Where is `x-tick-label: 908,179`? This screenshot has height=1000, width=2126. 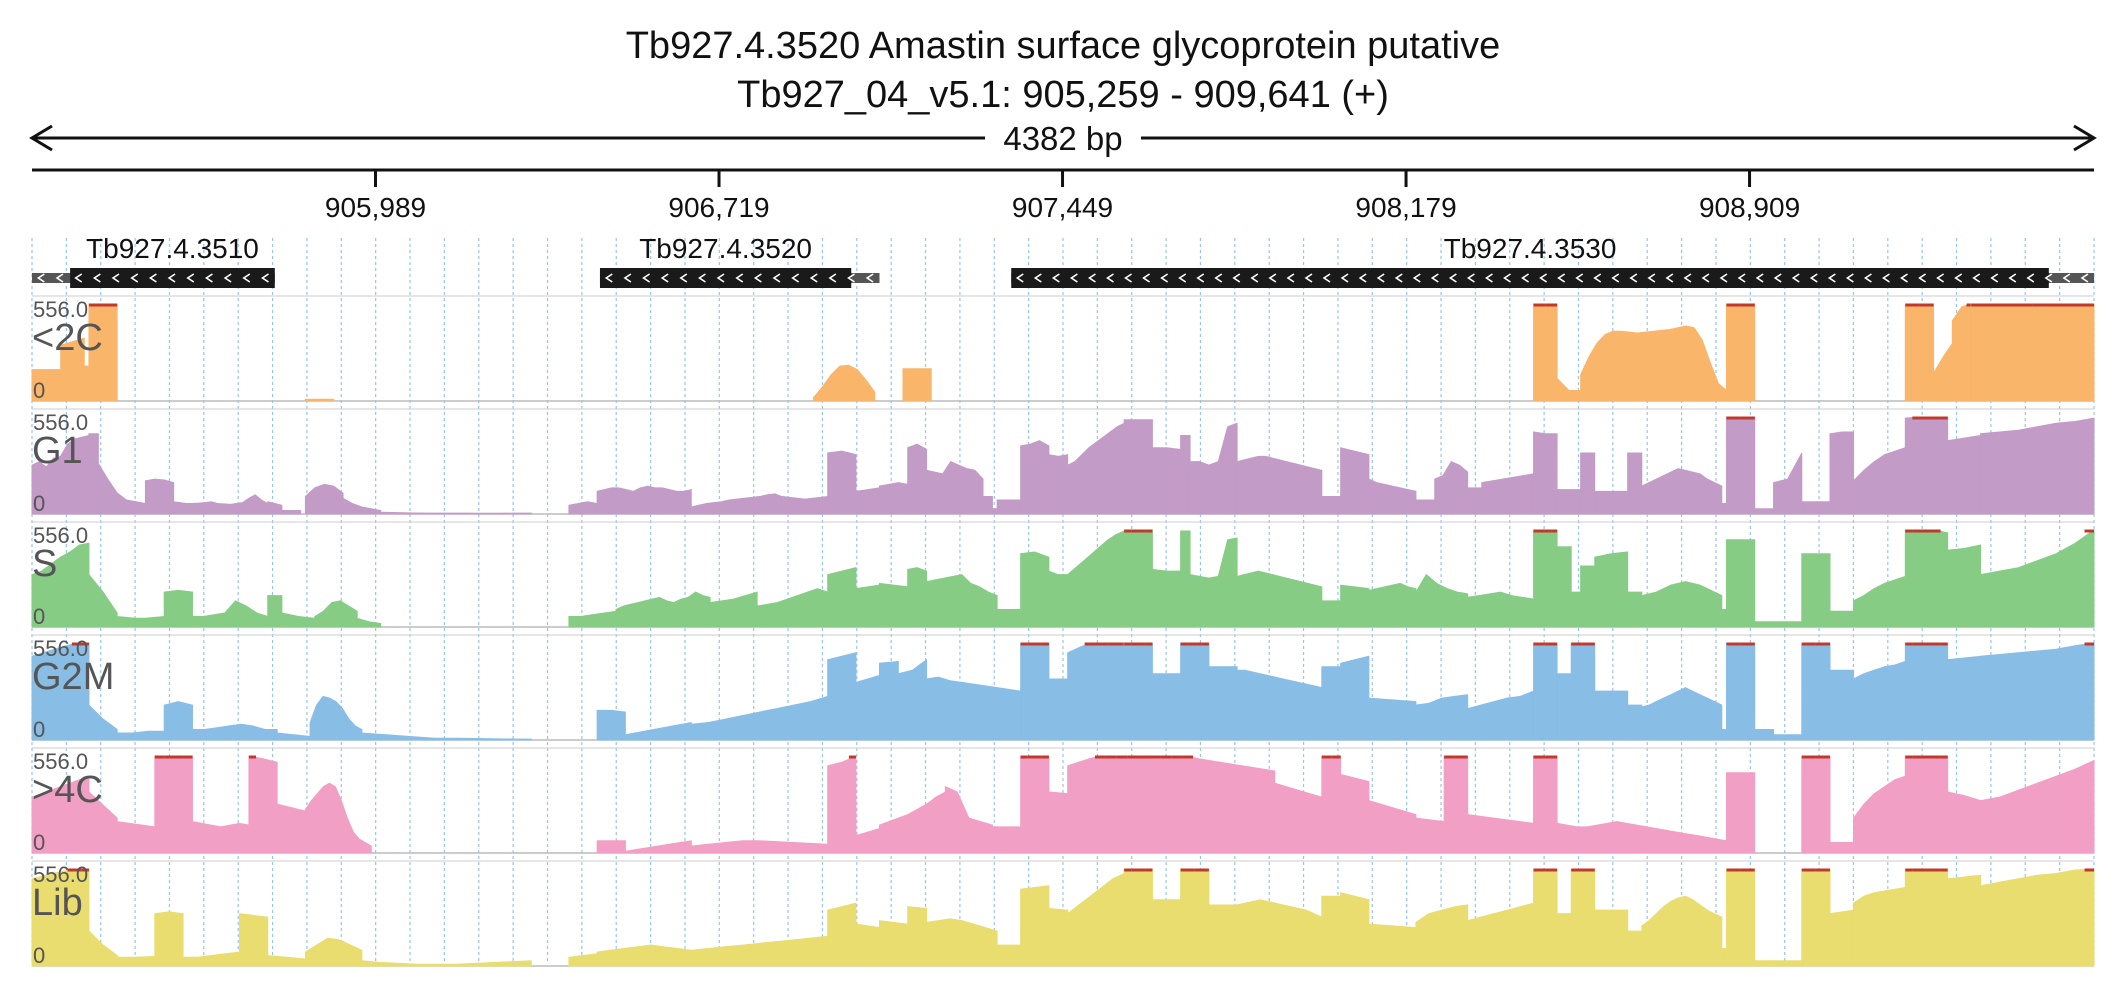
x-tick-label: 908,179 is located at coordinates (1405, 207).